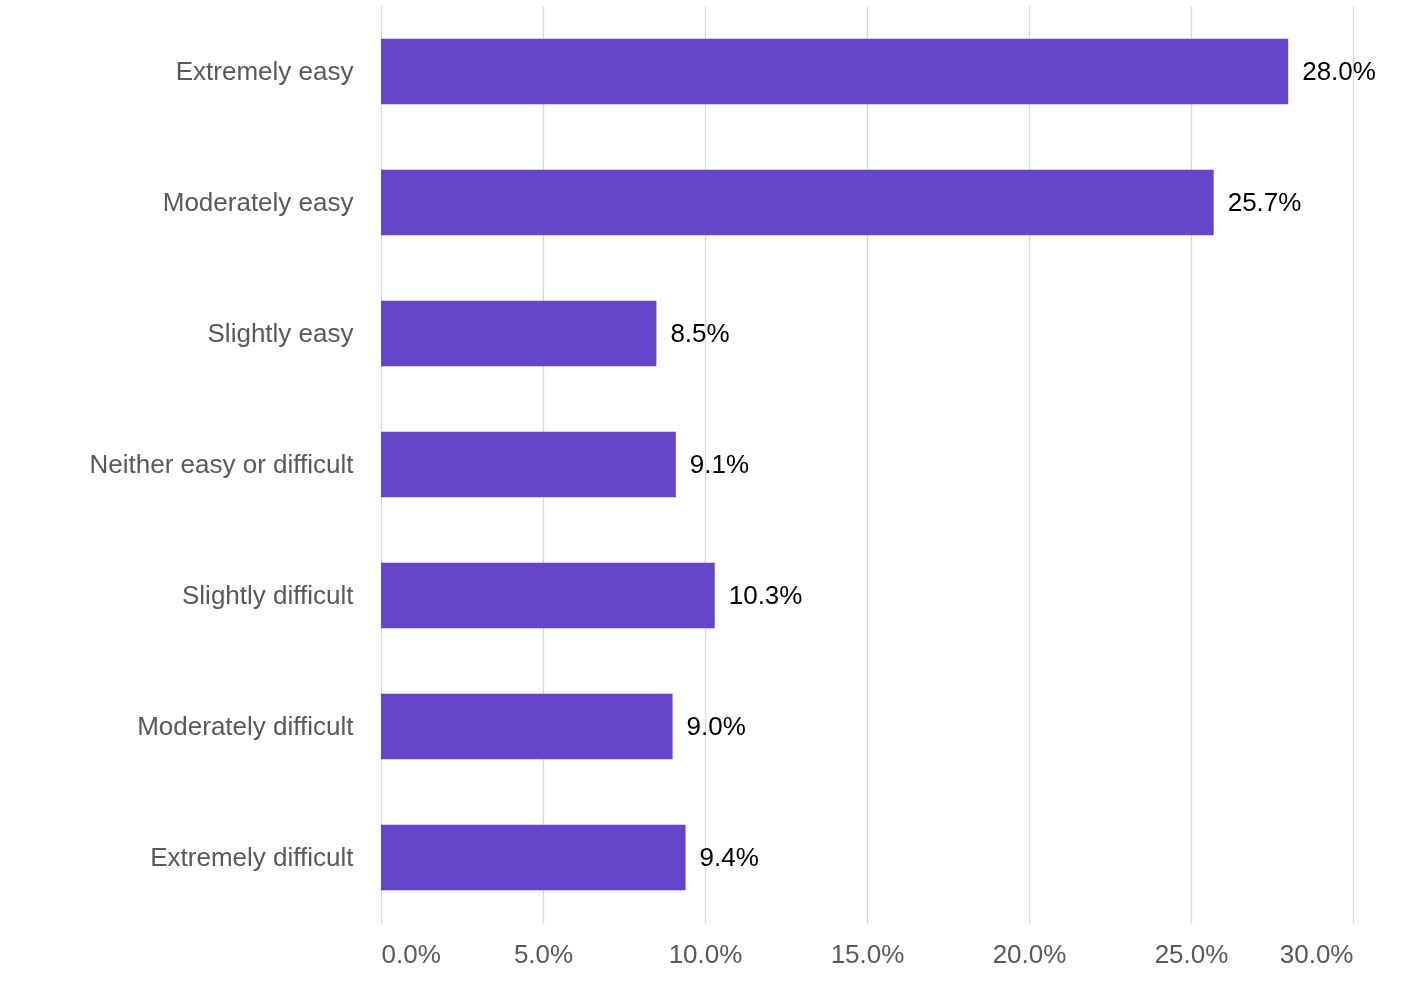 The width and height of the screenshot is (1425, 981). Describe the element at coordinates (258, 201) in the screenshot. I see `y-tick-label: Moderately easy` at that location.